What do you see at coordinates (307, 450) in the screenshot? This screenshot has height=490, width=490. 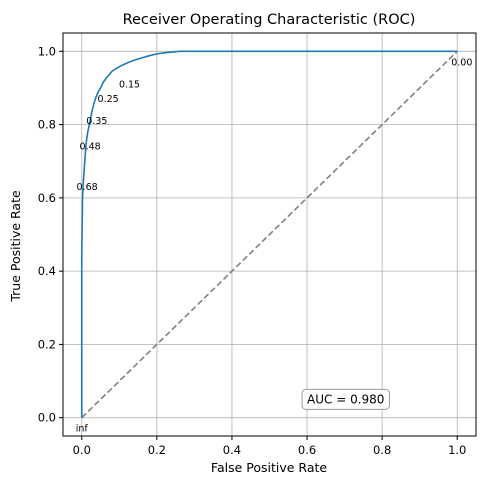 I see `x-tick-label: 0.6` at bounding box center [307, 450].